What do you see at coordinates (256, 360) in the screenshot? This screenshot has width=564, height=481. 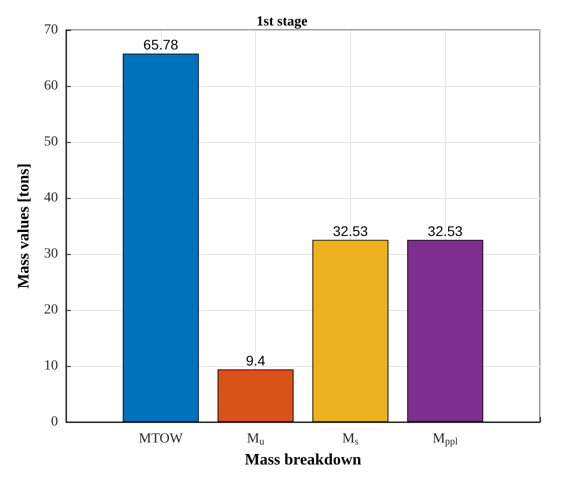 I see `data-label: 9.4` at bounding box center [256, 360].